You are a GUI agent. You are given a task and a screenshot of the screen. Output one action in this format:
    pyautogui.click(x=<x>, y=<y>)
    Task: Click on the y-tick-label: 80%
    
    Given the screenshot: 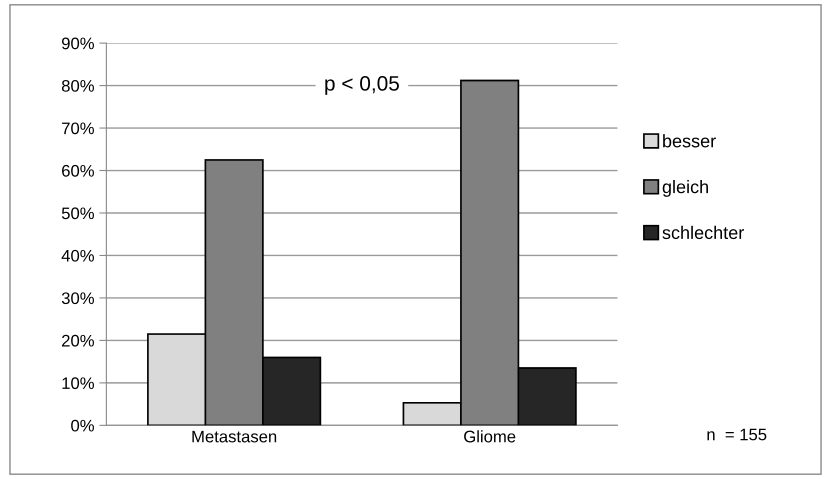 What is the action you would take?
    pyautogui.click(x=78, y=86)
    